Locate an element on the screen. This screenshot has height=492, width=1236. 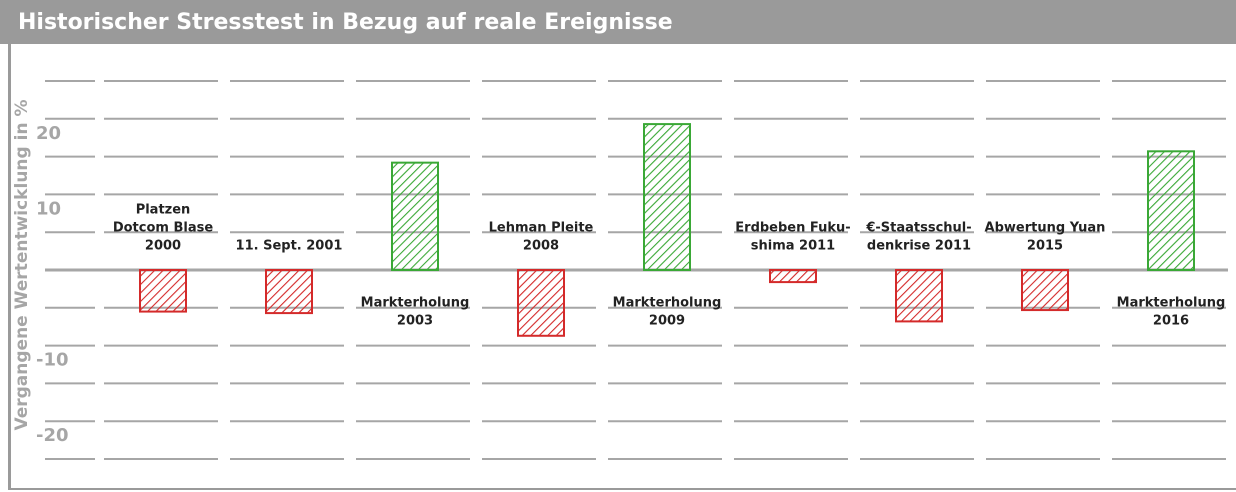
category-label: Platzen is located at coordinates (163, 210).